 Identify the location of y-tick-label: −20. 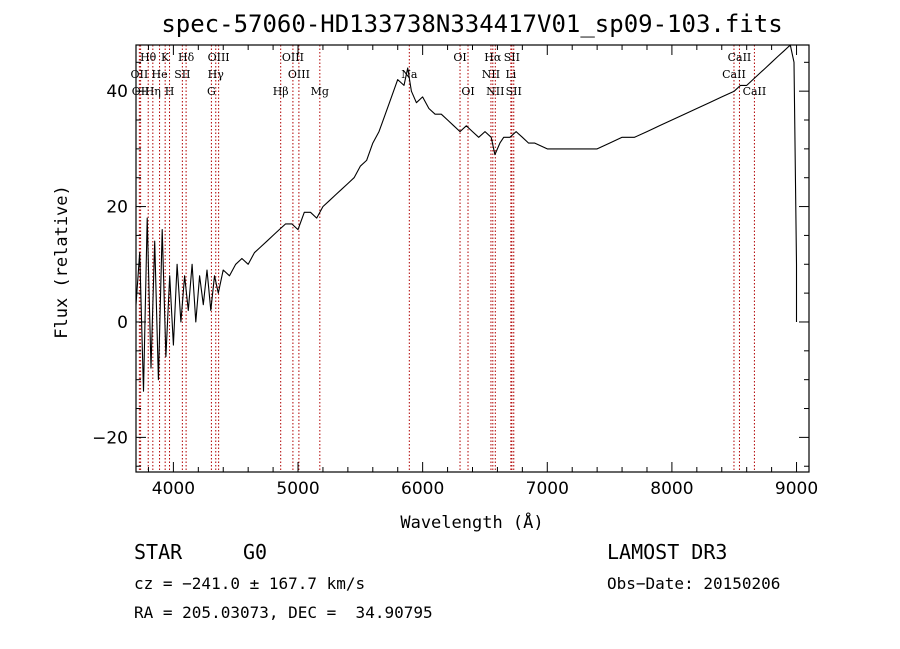
(110, 438).